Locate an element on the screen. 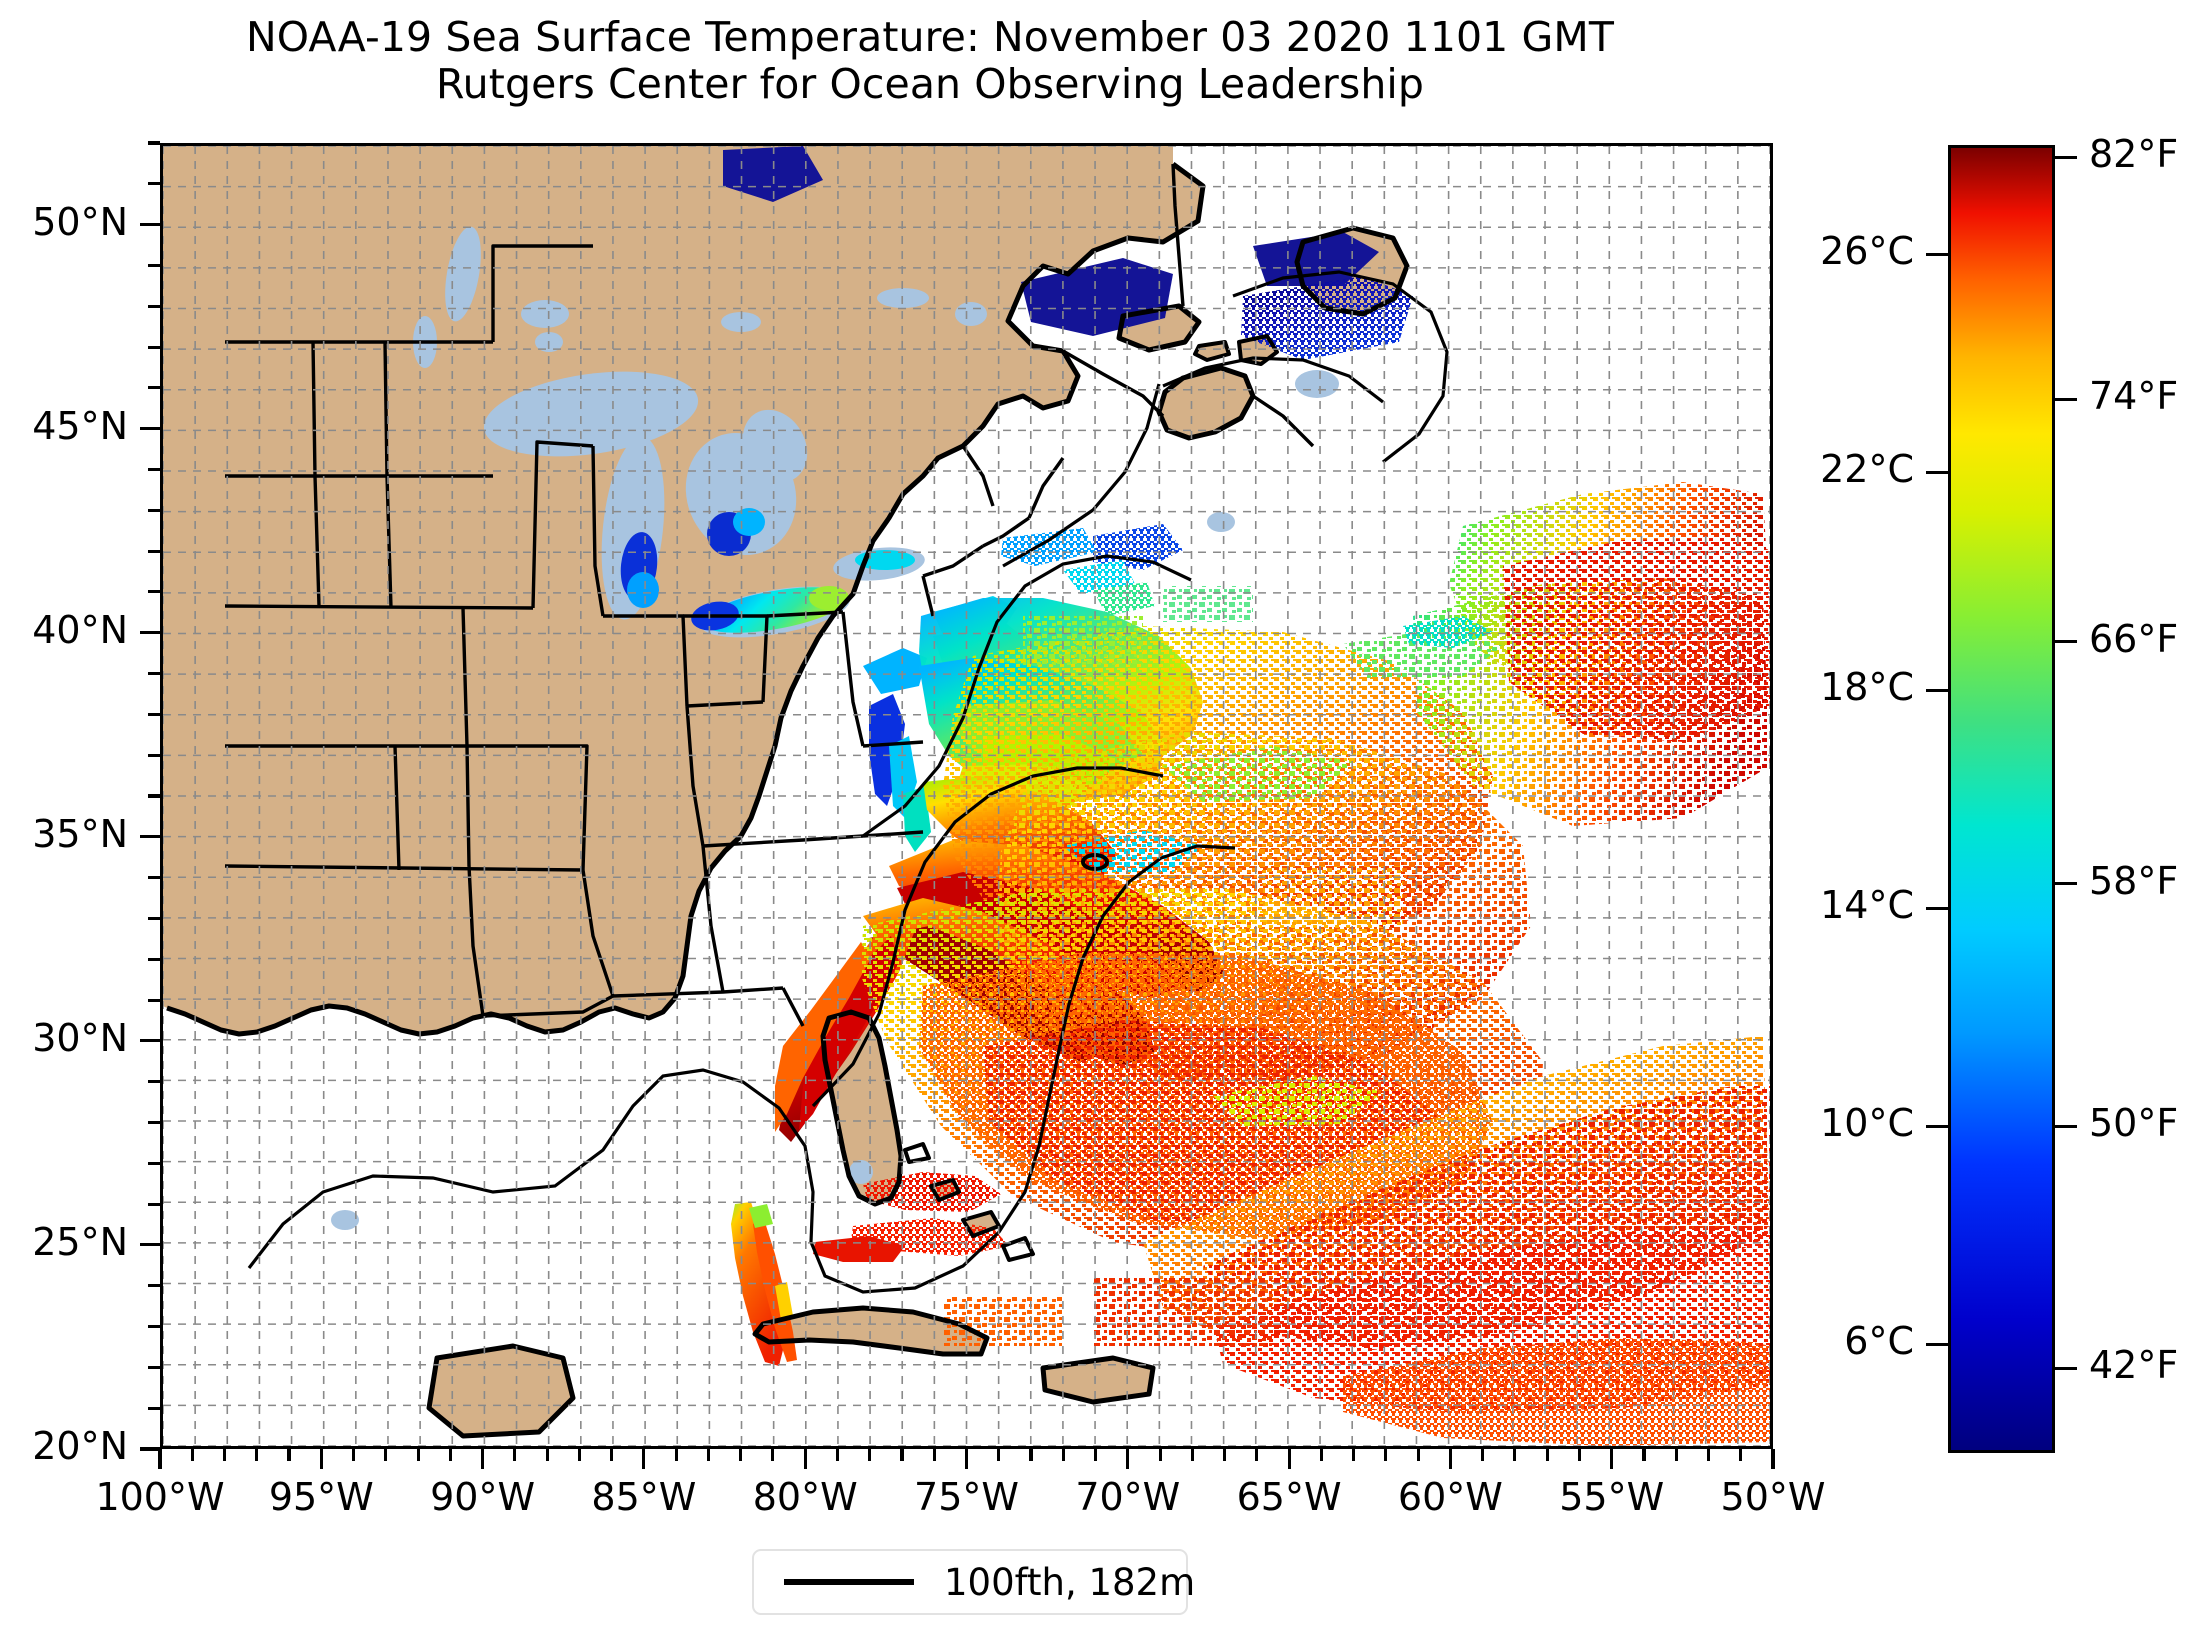  y-axis-label: 50°N is located at coordinates (80, 221).